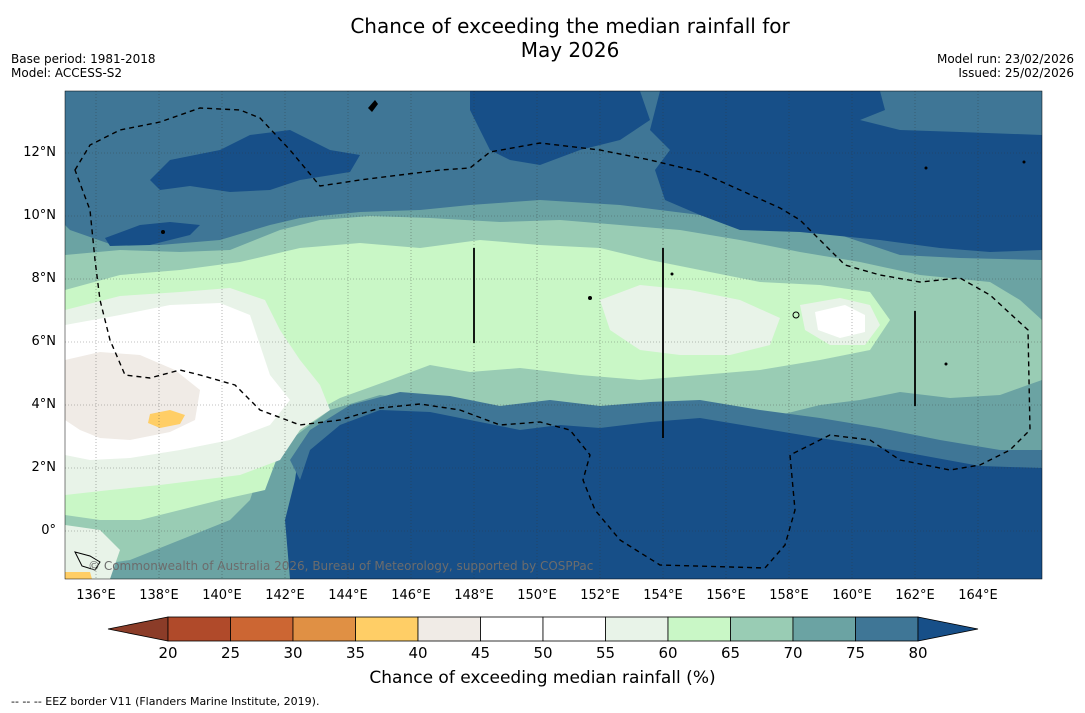 This screenshot has width=1085, height=713. What do you see at coordinates (87, 561) in the screenshot?
I see `island-png` at bounding box center [87, 561].